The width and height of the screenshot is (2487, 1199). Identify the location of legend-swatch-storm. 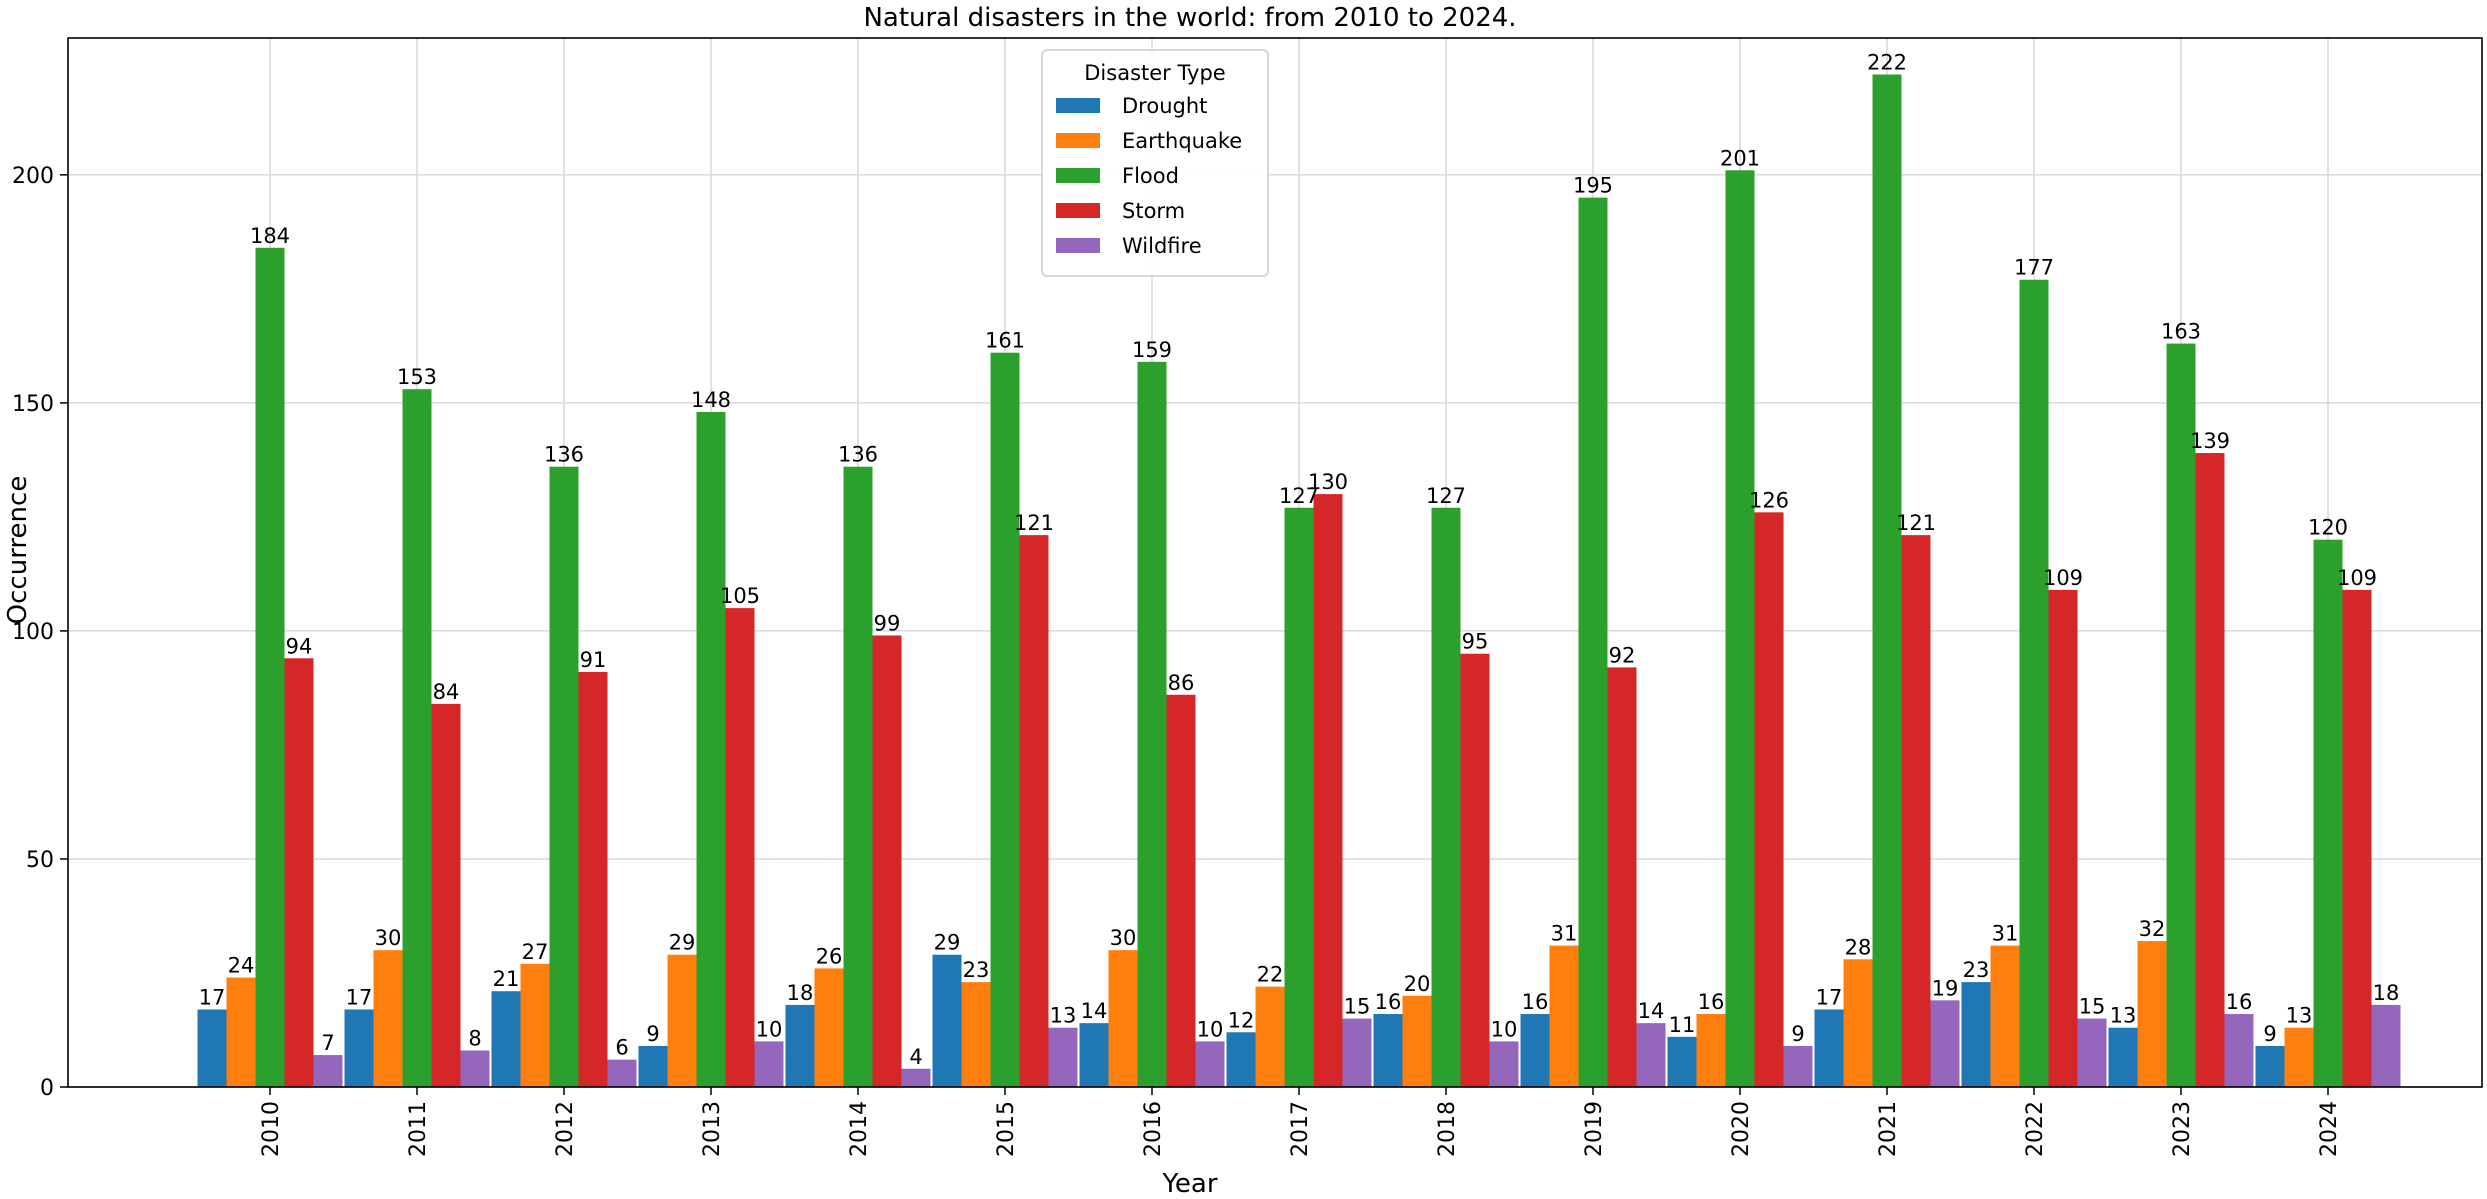
(1078, 210).